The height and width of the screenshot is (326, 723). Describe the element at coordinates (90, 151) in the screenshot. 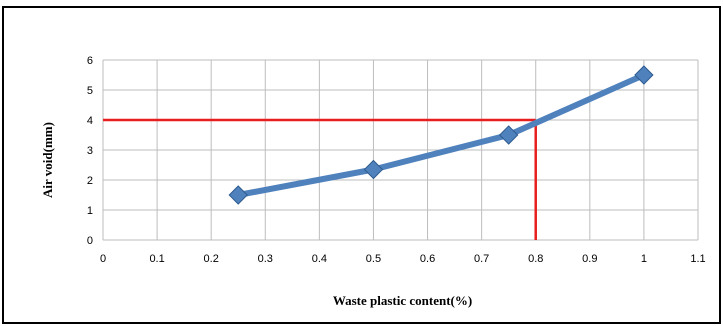

I see `y-tick-label: 3` at that location.